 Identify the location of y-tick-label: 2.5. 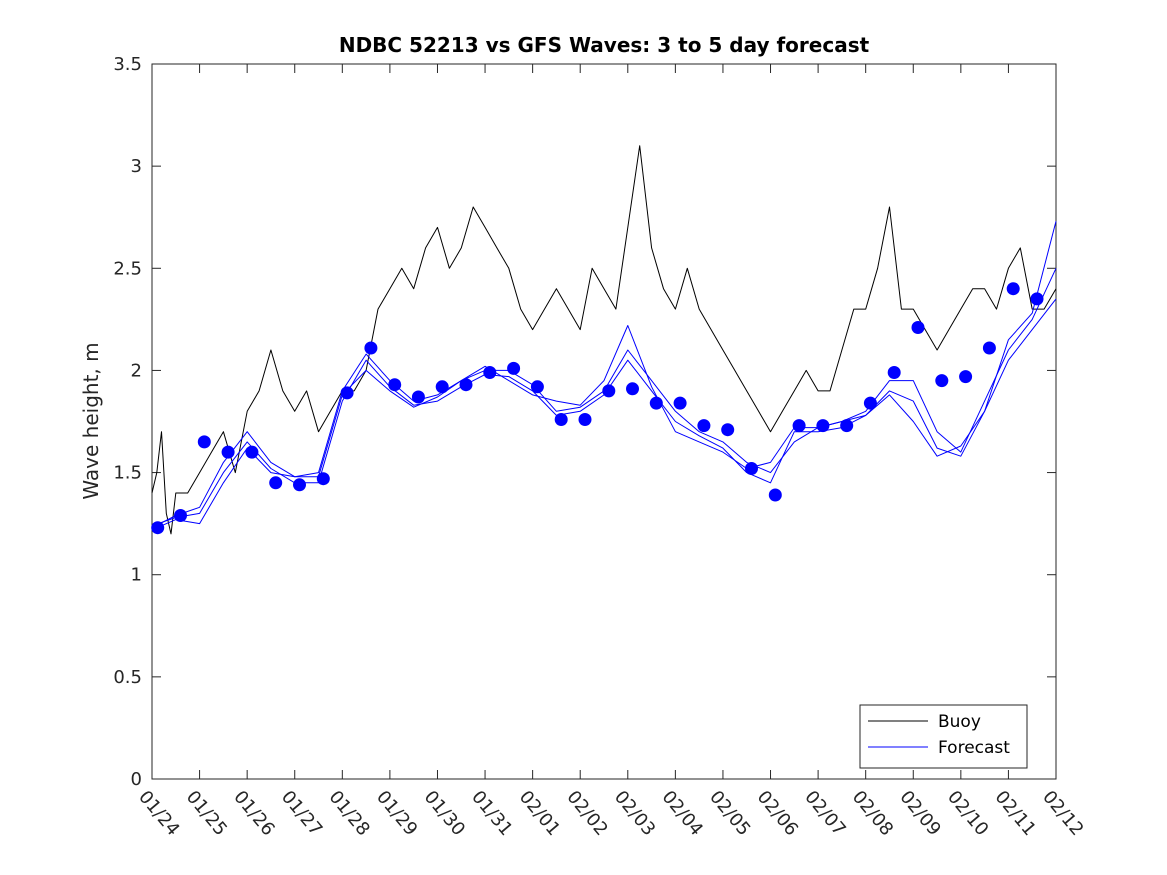
(127, 268).